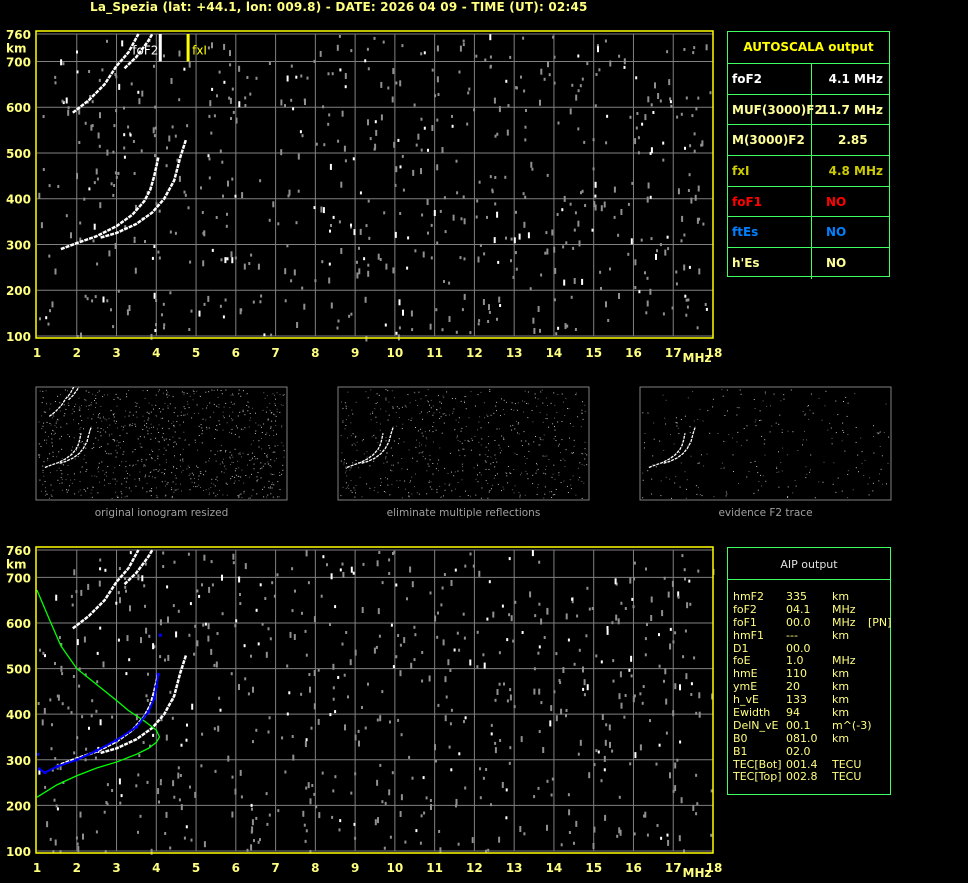 The width and height of the screenshot is (968, 883). I want to click on thumbnail-trace, so click(680, 445).